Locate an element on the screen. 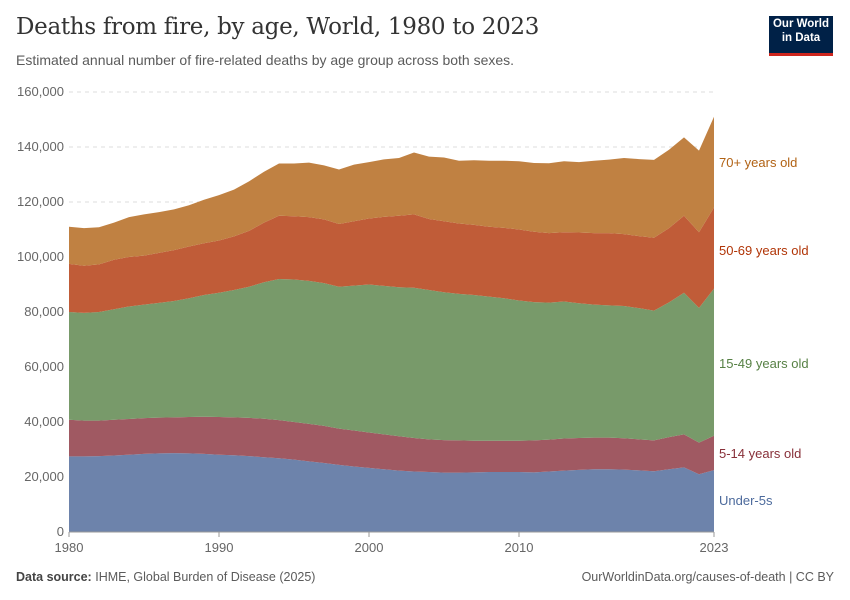  x-tick-label: 2000 is located at coordinates (369, 547).